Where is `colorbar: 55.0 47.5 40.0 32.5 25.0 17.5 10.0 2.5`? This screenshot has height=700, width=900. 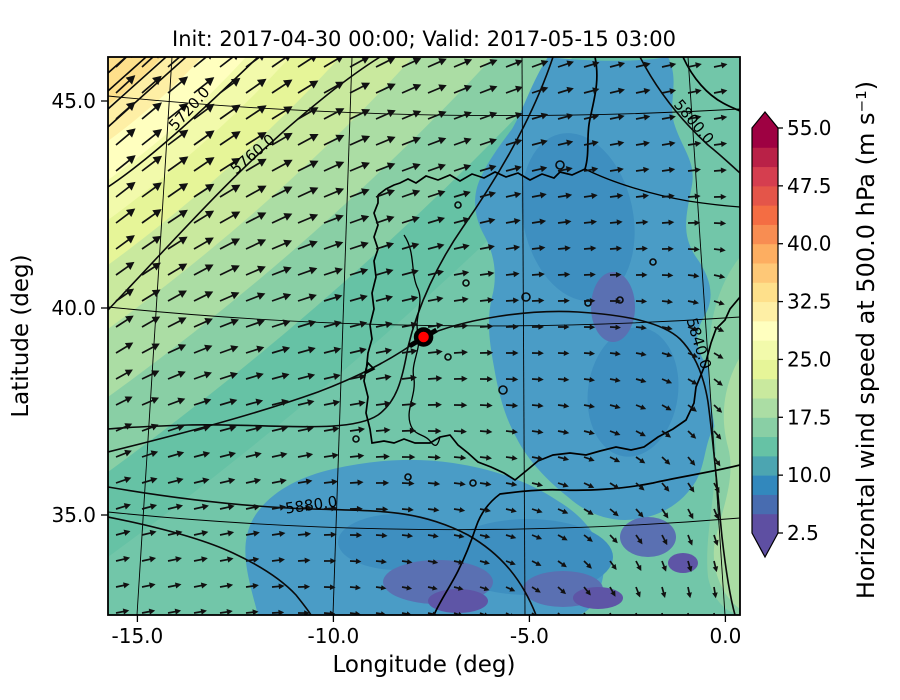
colorbar: 55.0 47.5 40.0 32.5 25.0 17.5 10.0 2.5 is located at coordinates (791, 335).